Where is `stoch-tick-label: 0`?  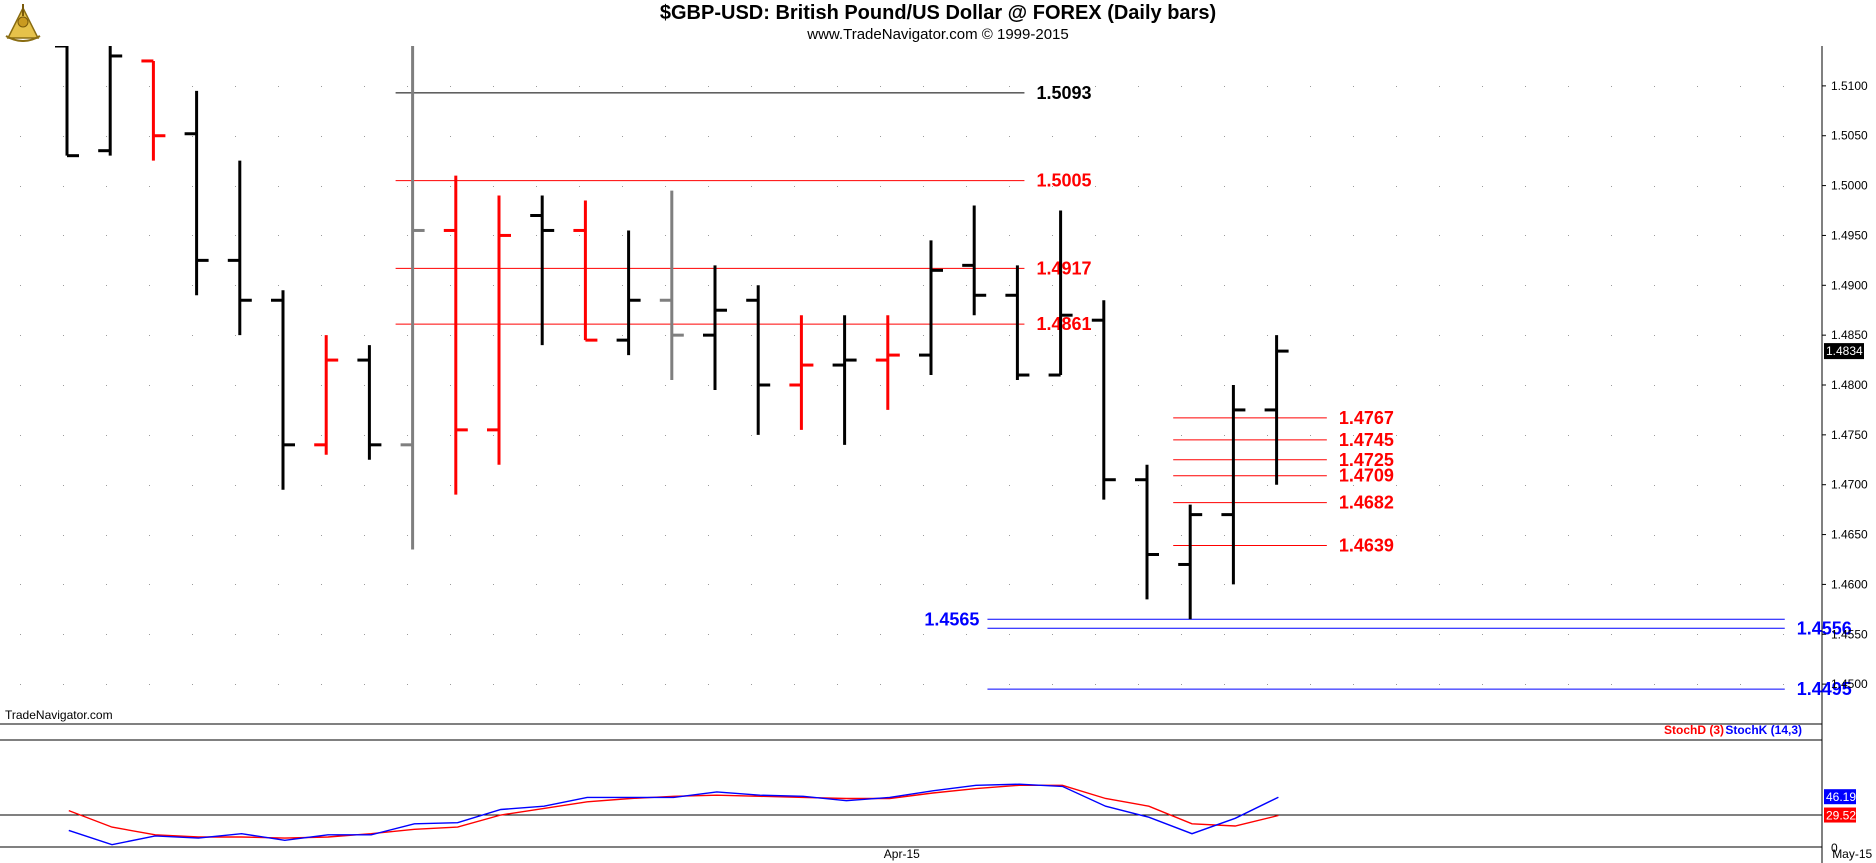
stoch-tick-label: 0 is located at coordinates (1834, 848).